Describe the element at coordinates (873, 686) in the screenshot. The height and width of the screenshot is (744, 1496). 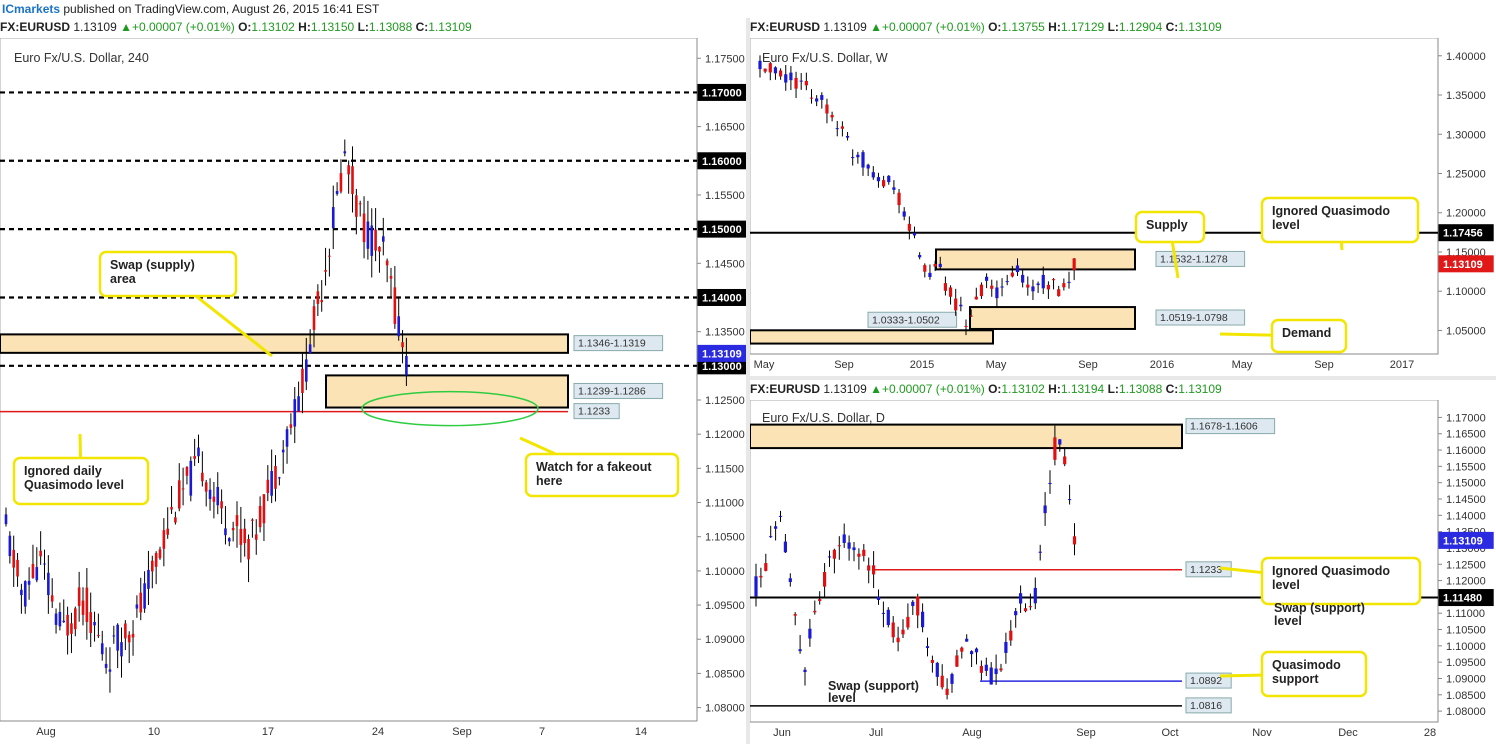
I see `swap-support-low-text: Swap (support)` at that location.